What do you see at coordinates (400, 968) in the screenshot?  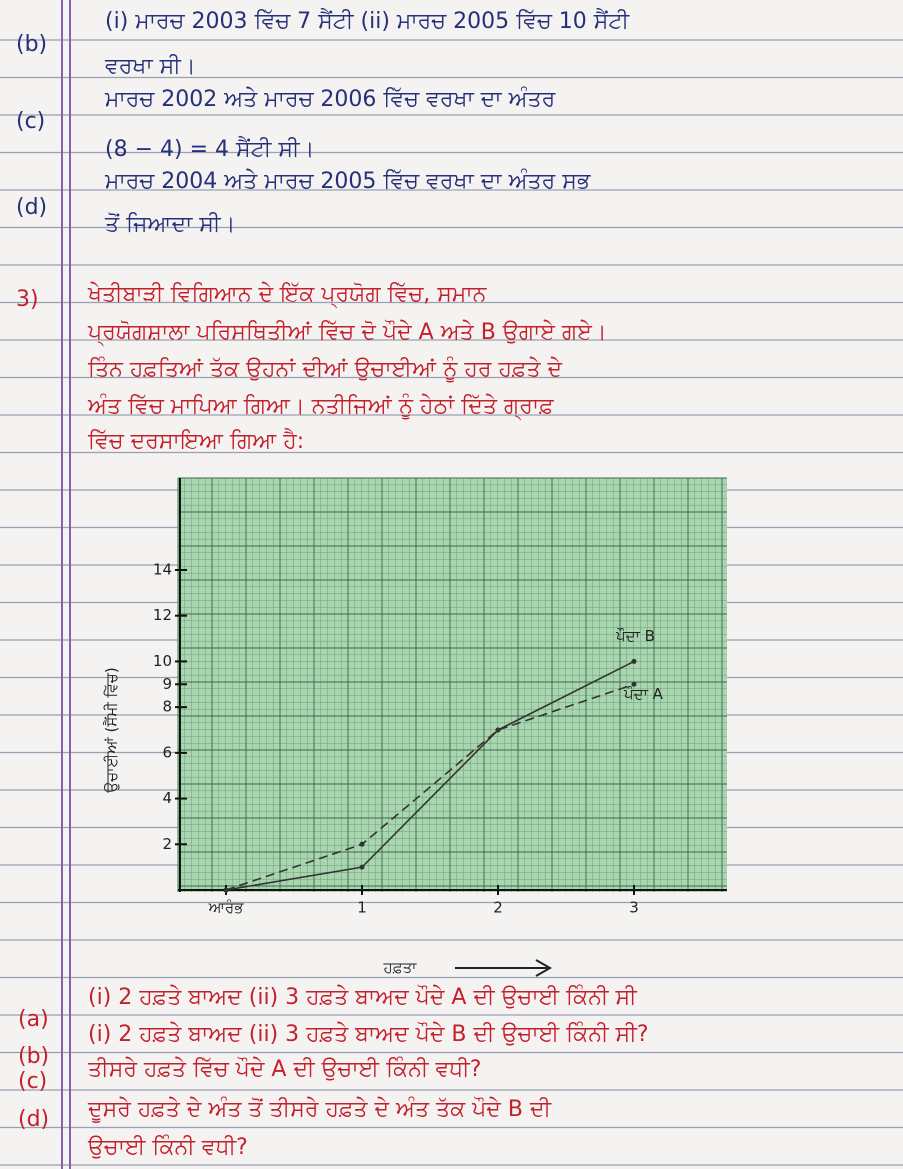 I see `x-axis-label: ਹਫ਼ਤਾ` at bounding box center [400, 968].